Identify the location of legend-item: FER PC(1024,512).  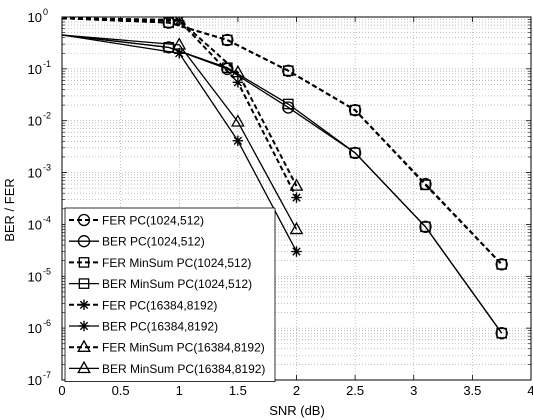
(136, 221).